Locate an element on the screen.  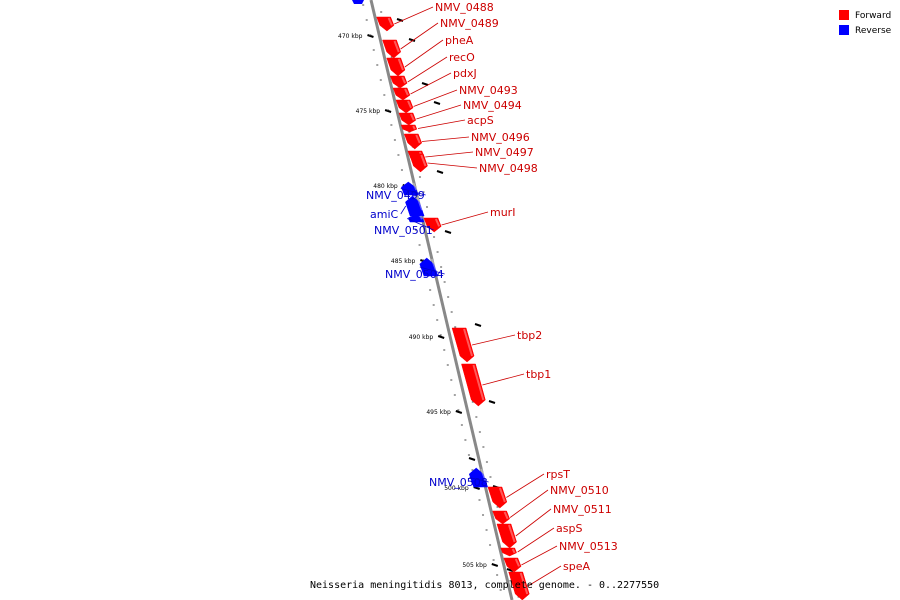
gene-label-pdxj: pdxJ is located at coordinates (465, 73).